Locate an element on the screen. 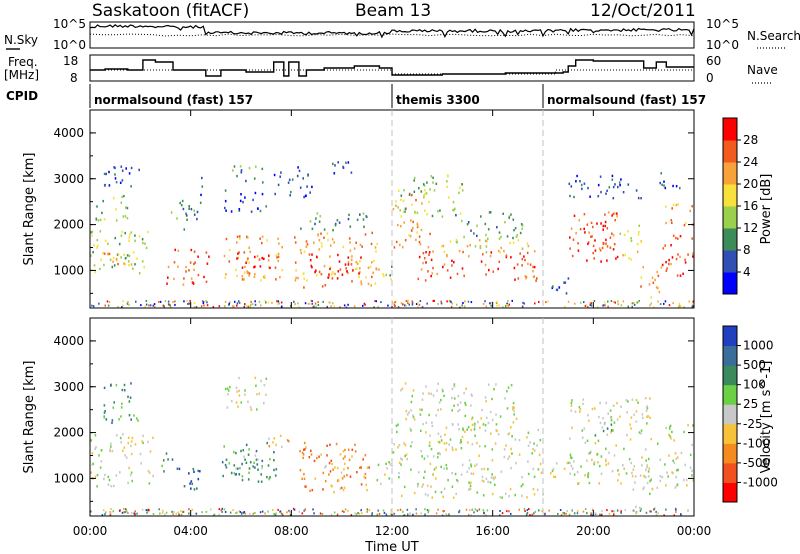 The image size is (800, 554). colorbar-tick-label: 100 is located at coordinates (754, 385).